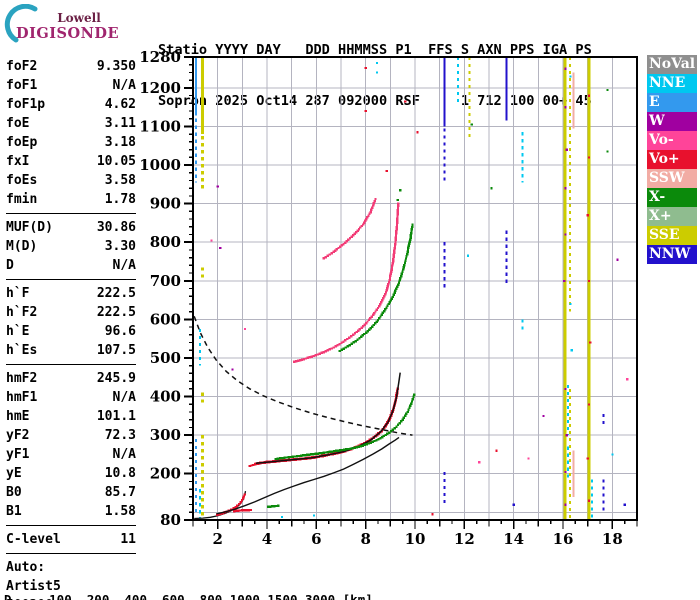  I want to click on panel-separator, so click(71, 213).